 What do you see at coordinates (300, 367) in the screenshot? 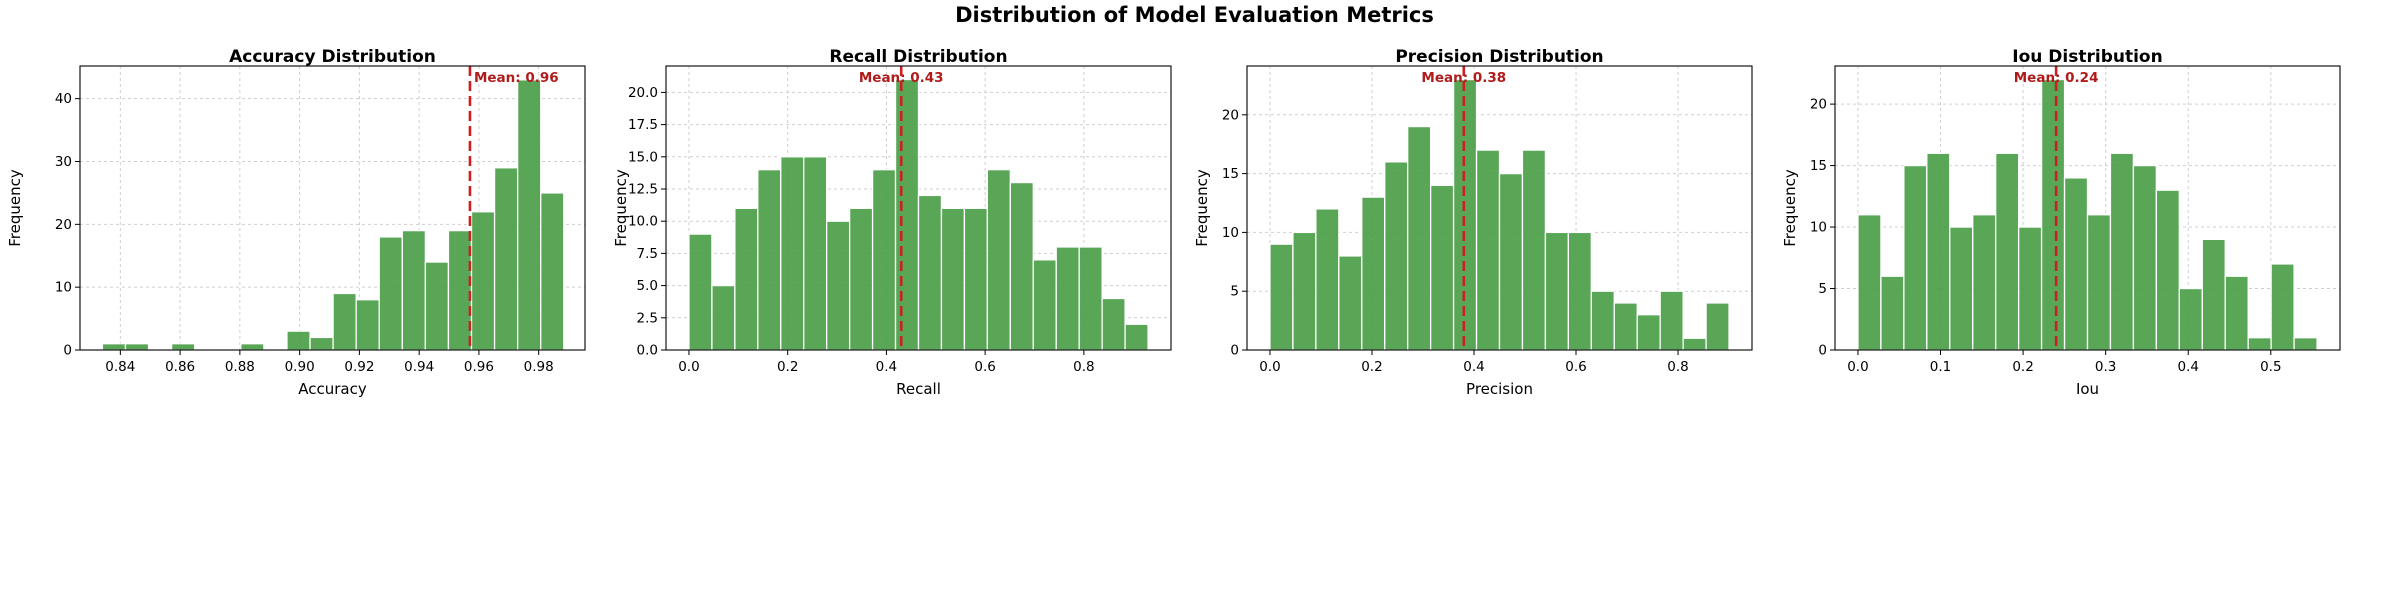
I see `panel-1-x-tick-label: 0.90` at bounding box center [300, 367].